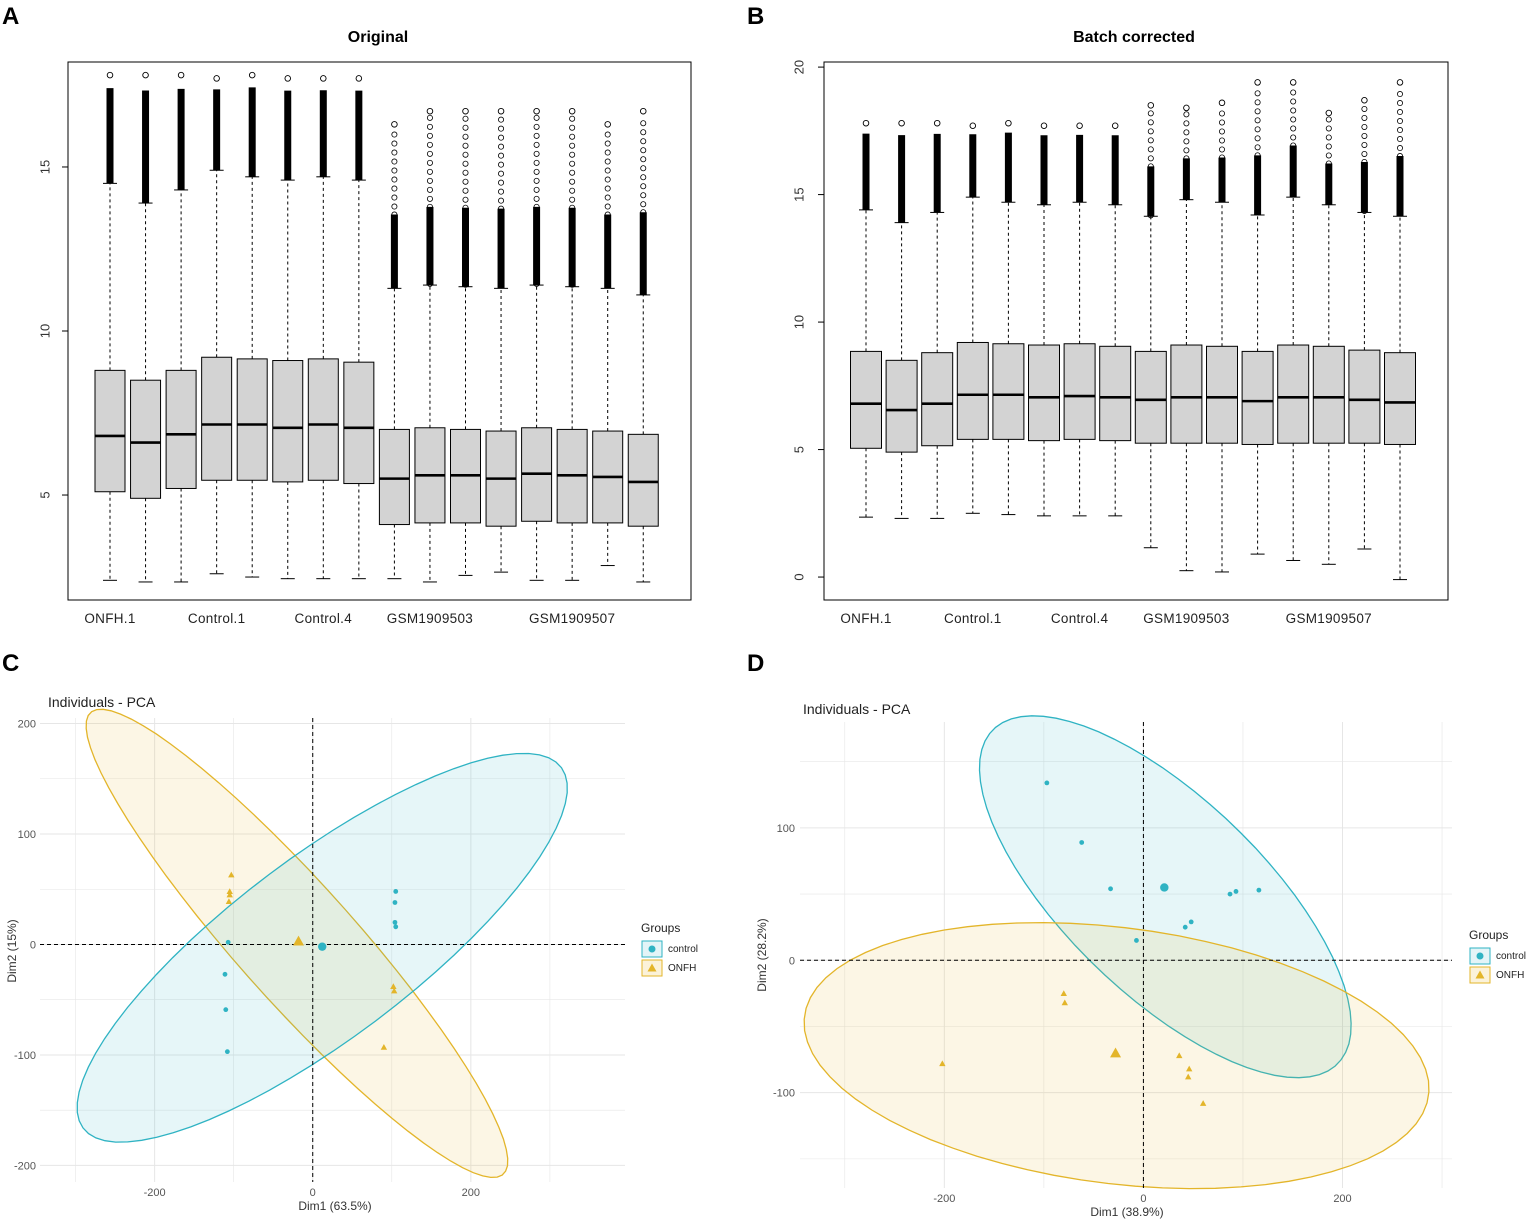  Describe the element at coordinates (798, 449) in the screenshot. I see `y-tick-label: 5` at that location.